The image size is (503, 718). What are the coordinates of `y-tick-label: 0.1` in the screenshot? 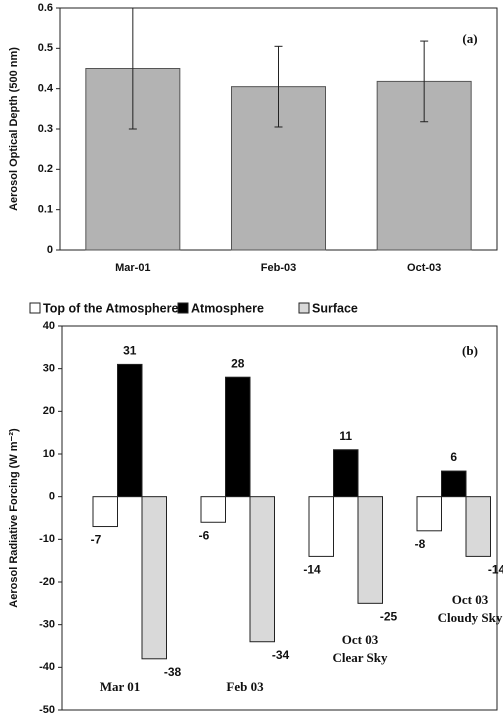 It's located at (45, 210).